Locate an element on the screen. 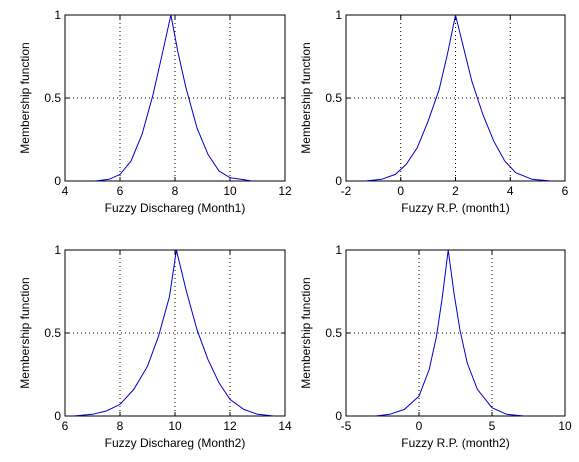 Image resolution: width=579 pixels, height=462 pixels. x-tick-label: 2 is located at coordinates (455, 191).